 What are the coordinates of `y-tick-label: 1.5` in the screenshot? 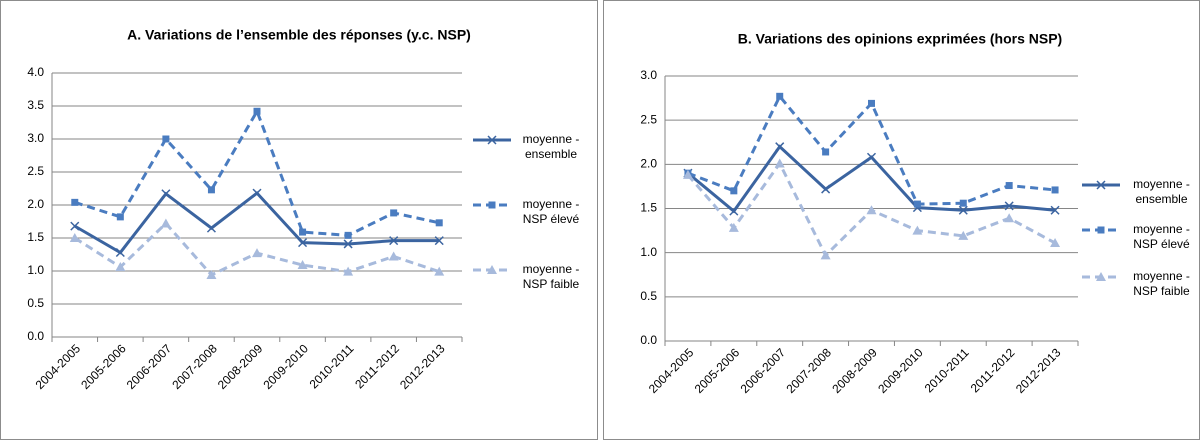 It's located at (648, 208).